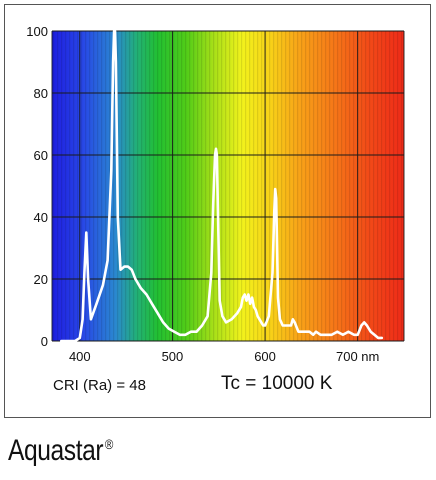  Describe the element at coordinates (44, 341) in the screenshot. I see `y-tick-label: 0` at that location.